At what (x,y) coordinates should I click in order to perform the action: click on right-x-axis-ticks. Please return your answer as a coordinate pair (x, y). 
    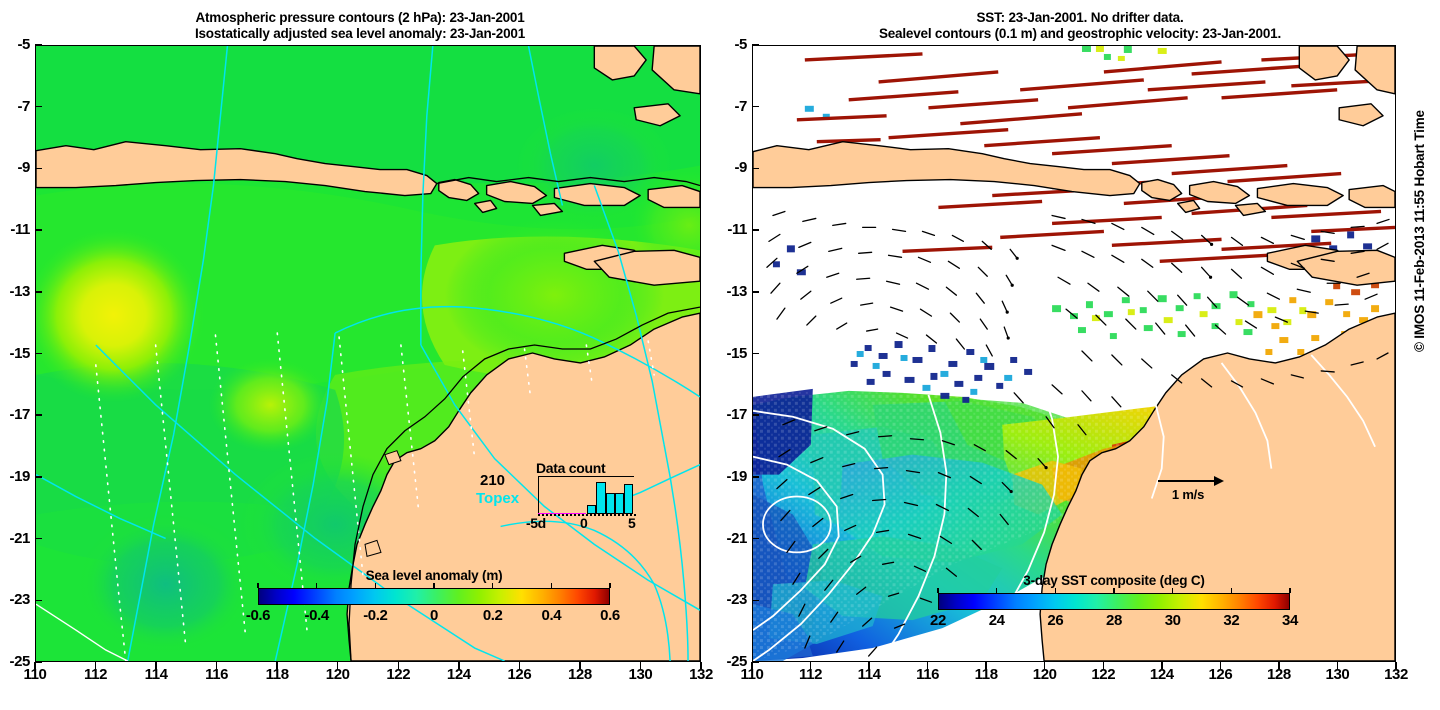
    Looking at the image, I should click on (1074, 665).